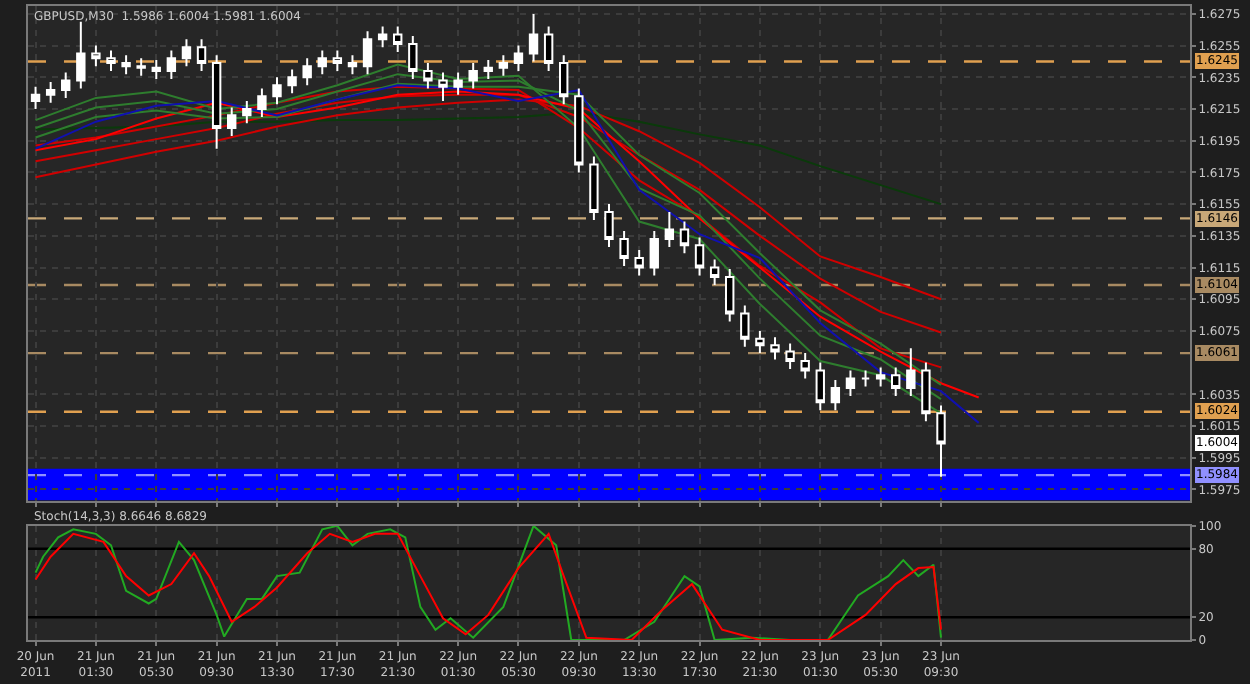  I want to click on line-series, so click(488, 158).